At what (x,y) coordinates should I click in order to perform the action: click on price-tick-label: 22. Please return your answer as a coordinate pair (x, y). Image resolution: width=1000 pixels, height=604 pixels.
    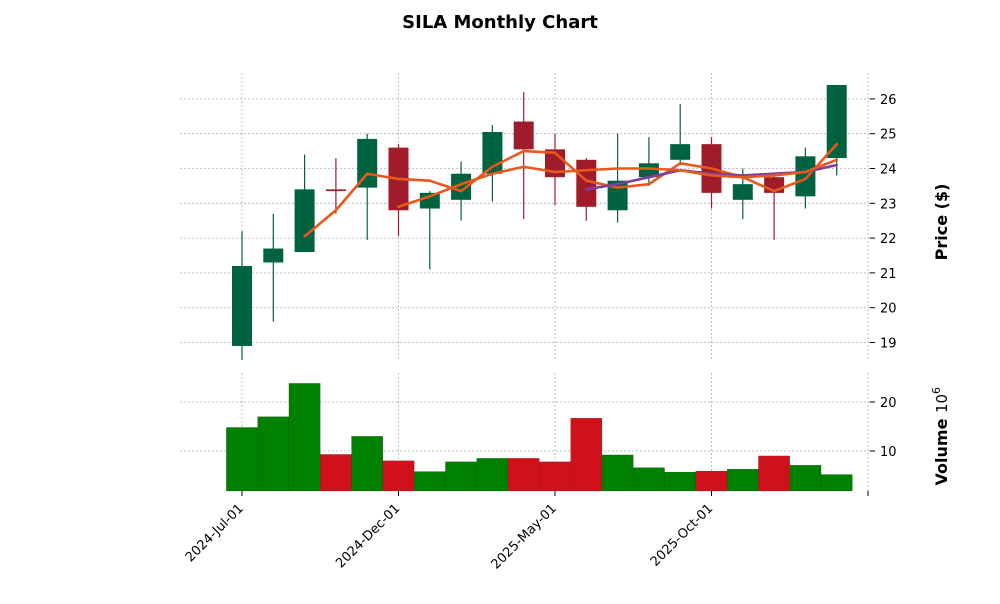
    Looking at the image, I should click on (888, 239).